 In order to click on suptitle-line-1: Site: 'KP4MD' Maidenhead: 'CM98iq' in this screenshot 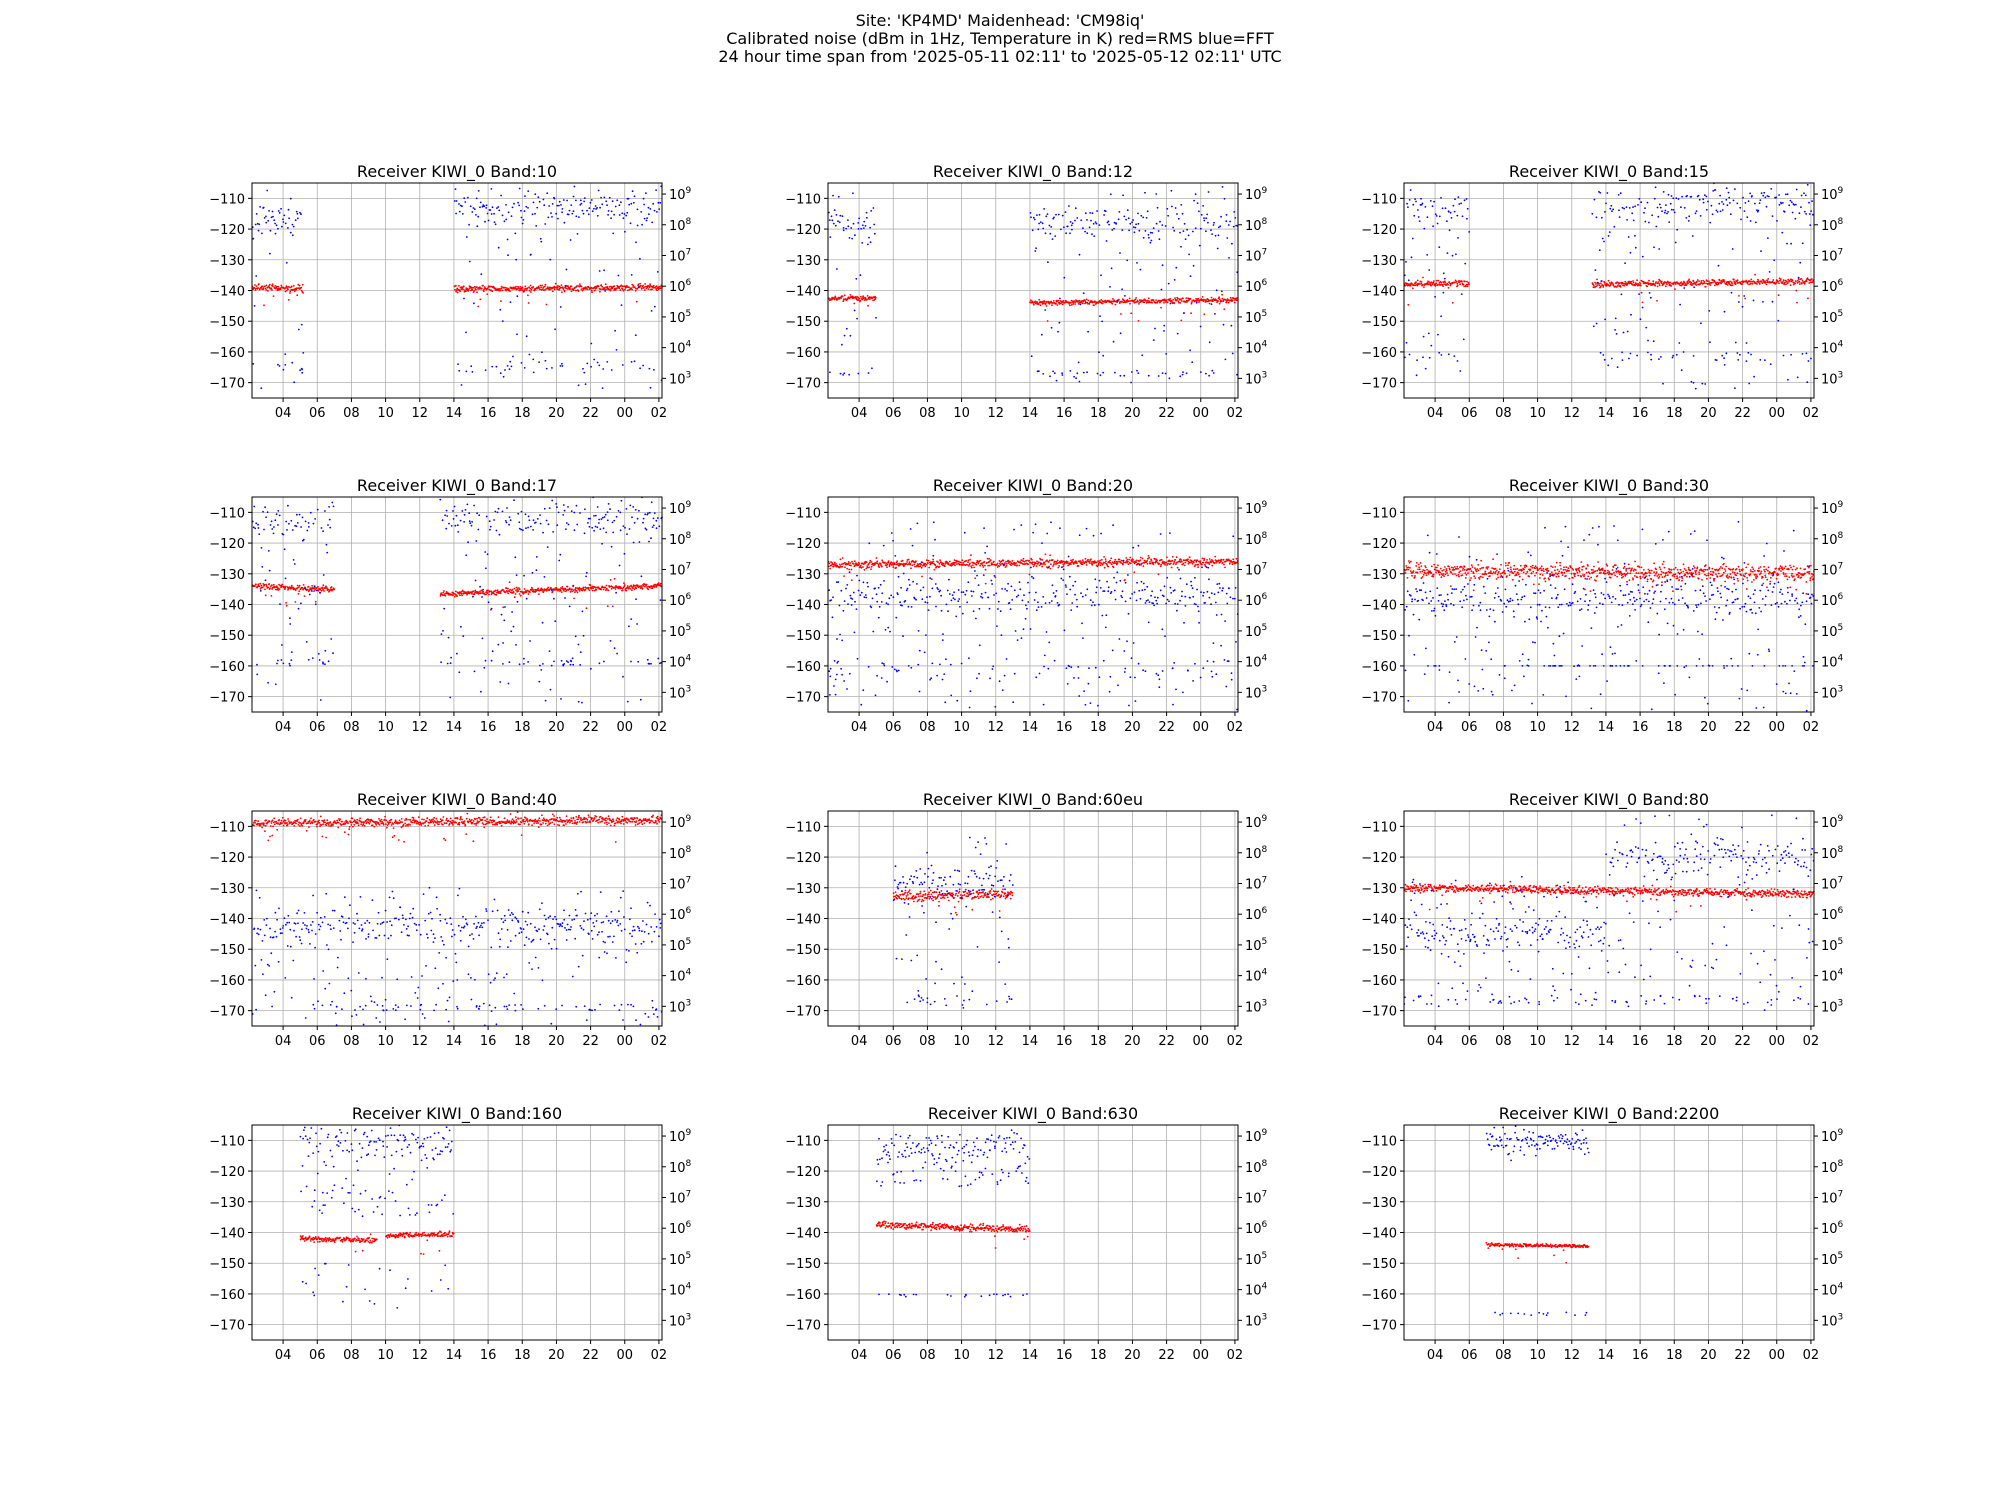, I will do `click(1000, 20)`.